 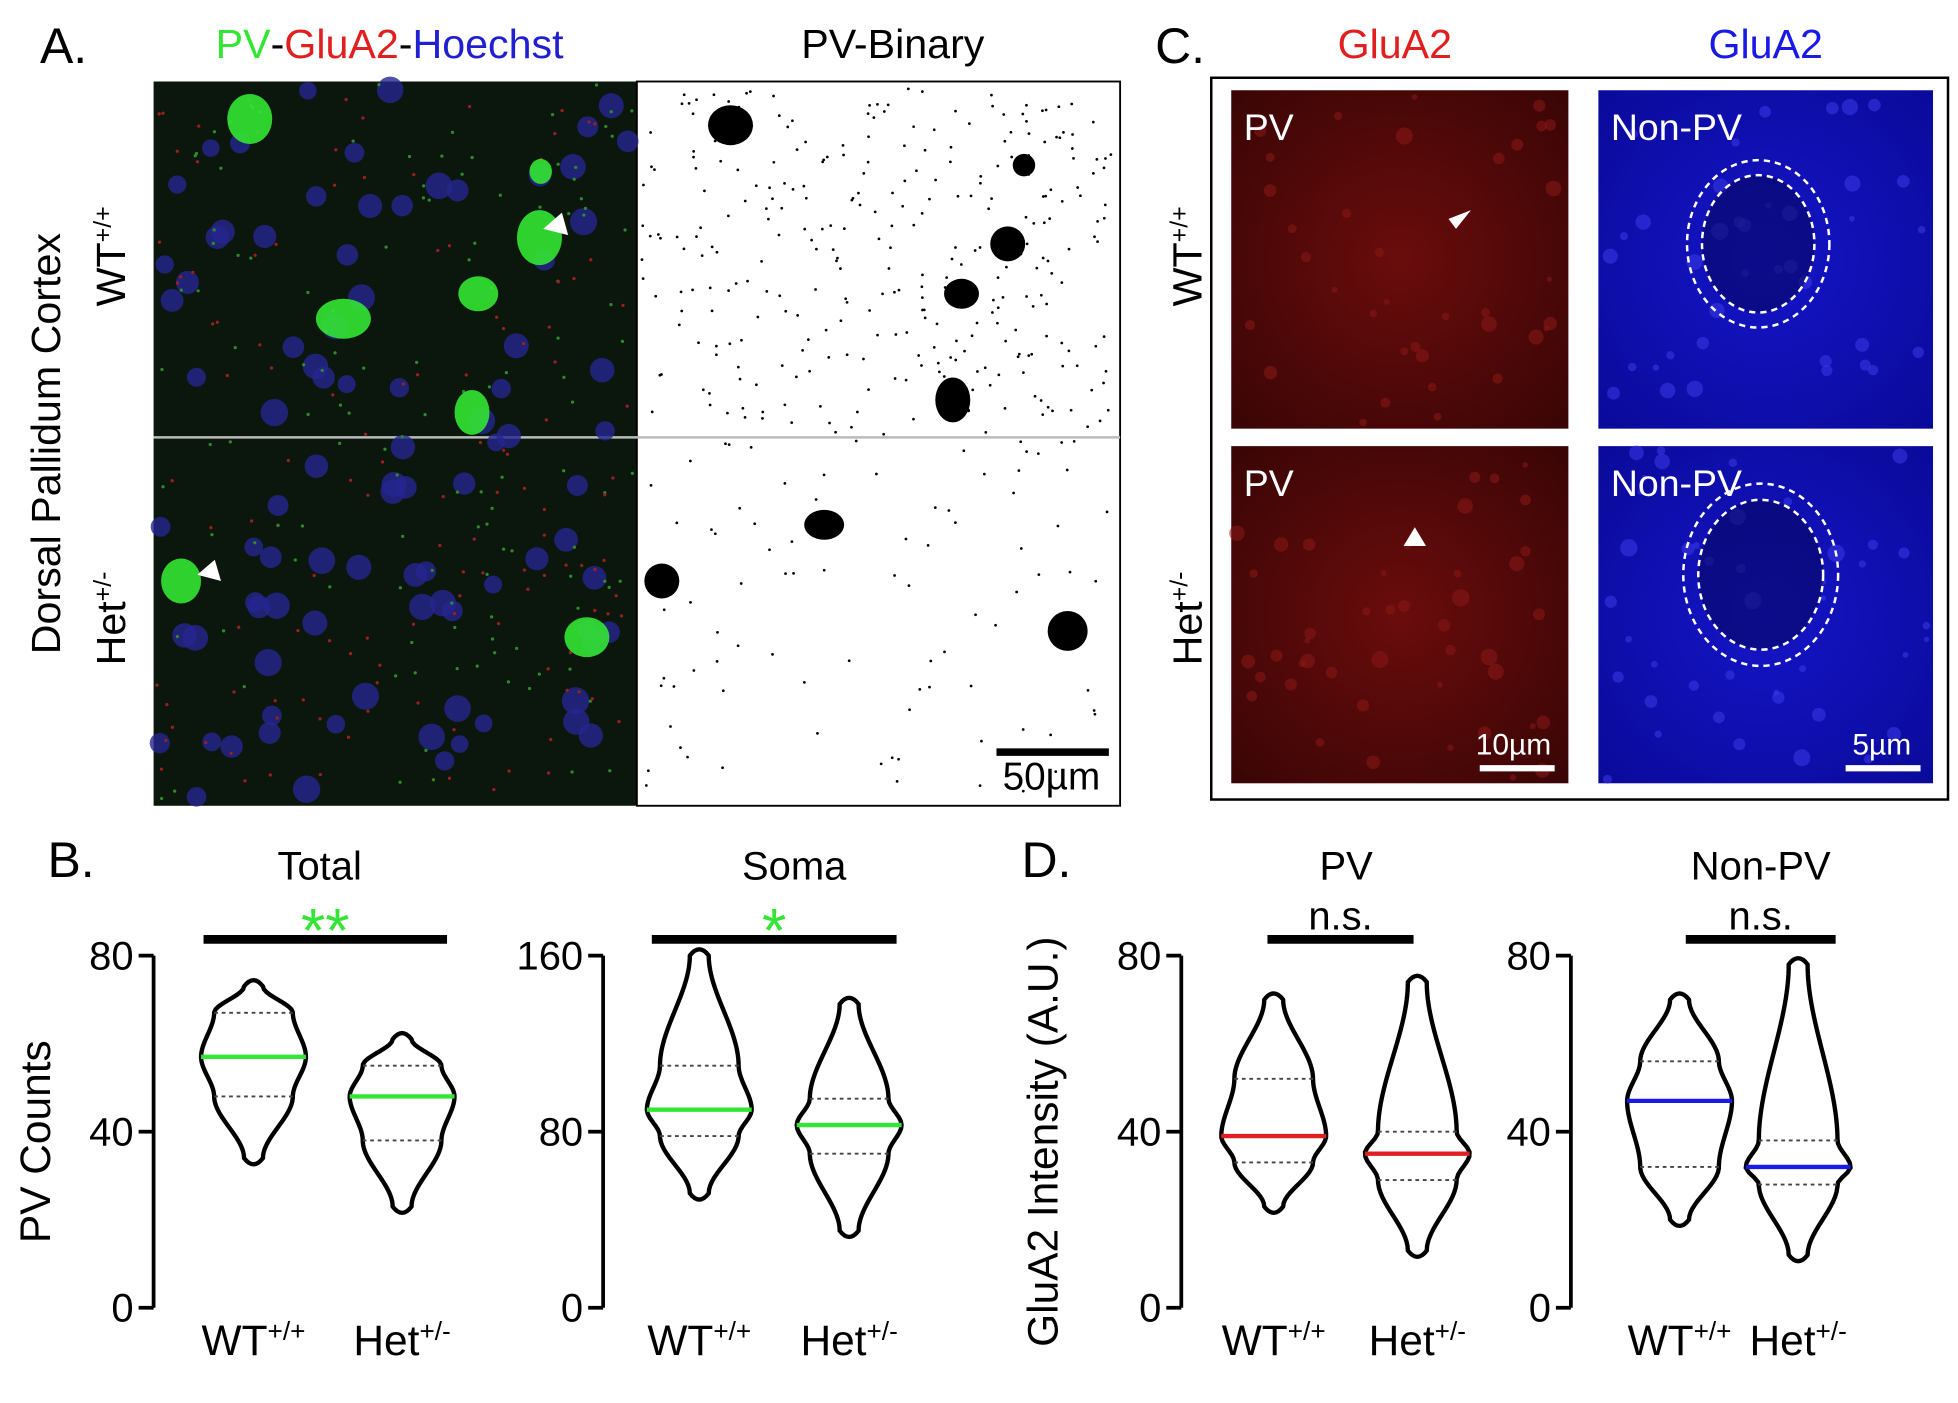 I want to click on red-image, so click(x=1400, y=615).